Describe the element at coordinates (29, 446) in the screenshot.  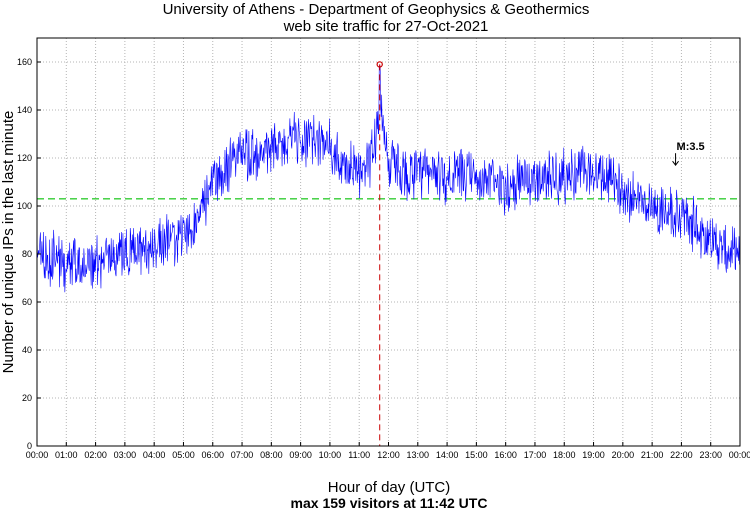
I see `y-tick-label: 0` at that location.